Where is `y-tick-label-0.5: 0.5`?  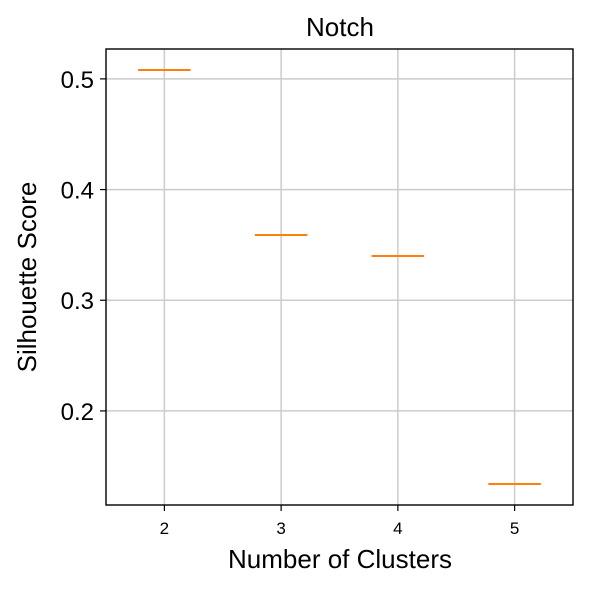 y-tick-label-0.5: 0.5 is located at coordinates (77, 80).